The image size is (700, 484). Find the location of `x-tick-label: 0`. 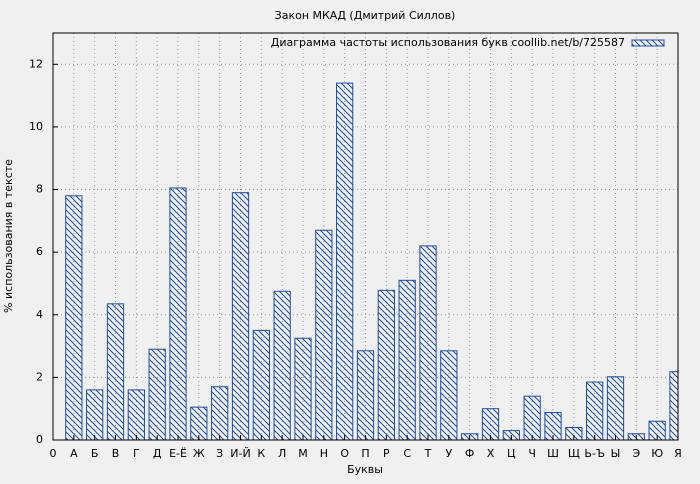

x-tick-label: 0 is located at coordinates (53, 453).